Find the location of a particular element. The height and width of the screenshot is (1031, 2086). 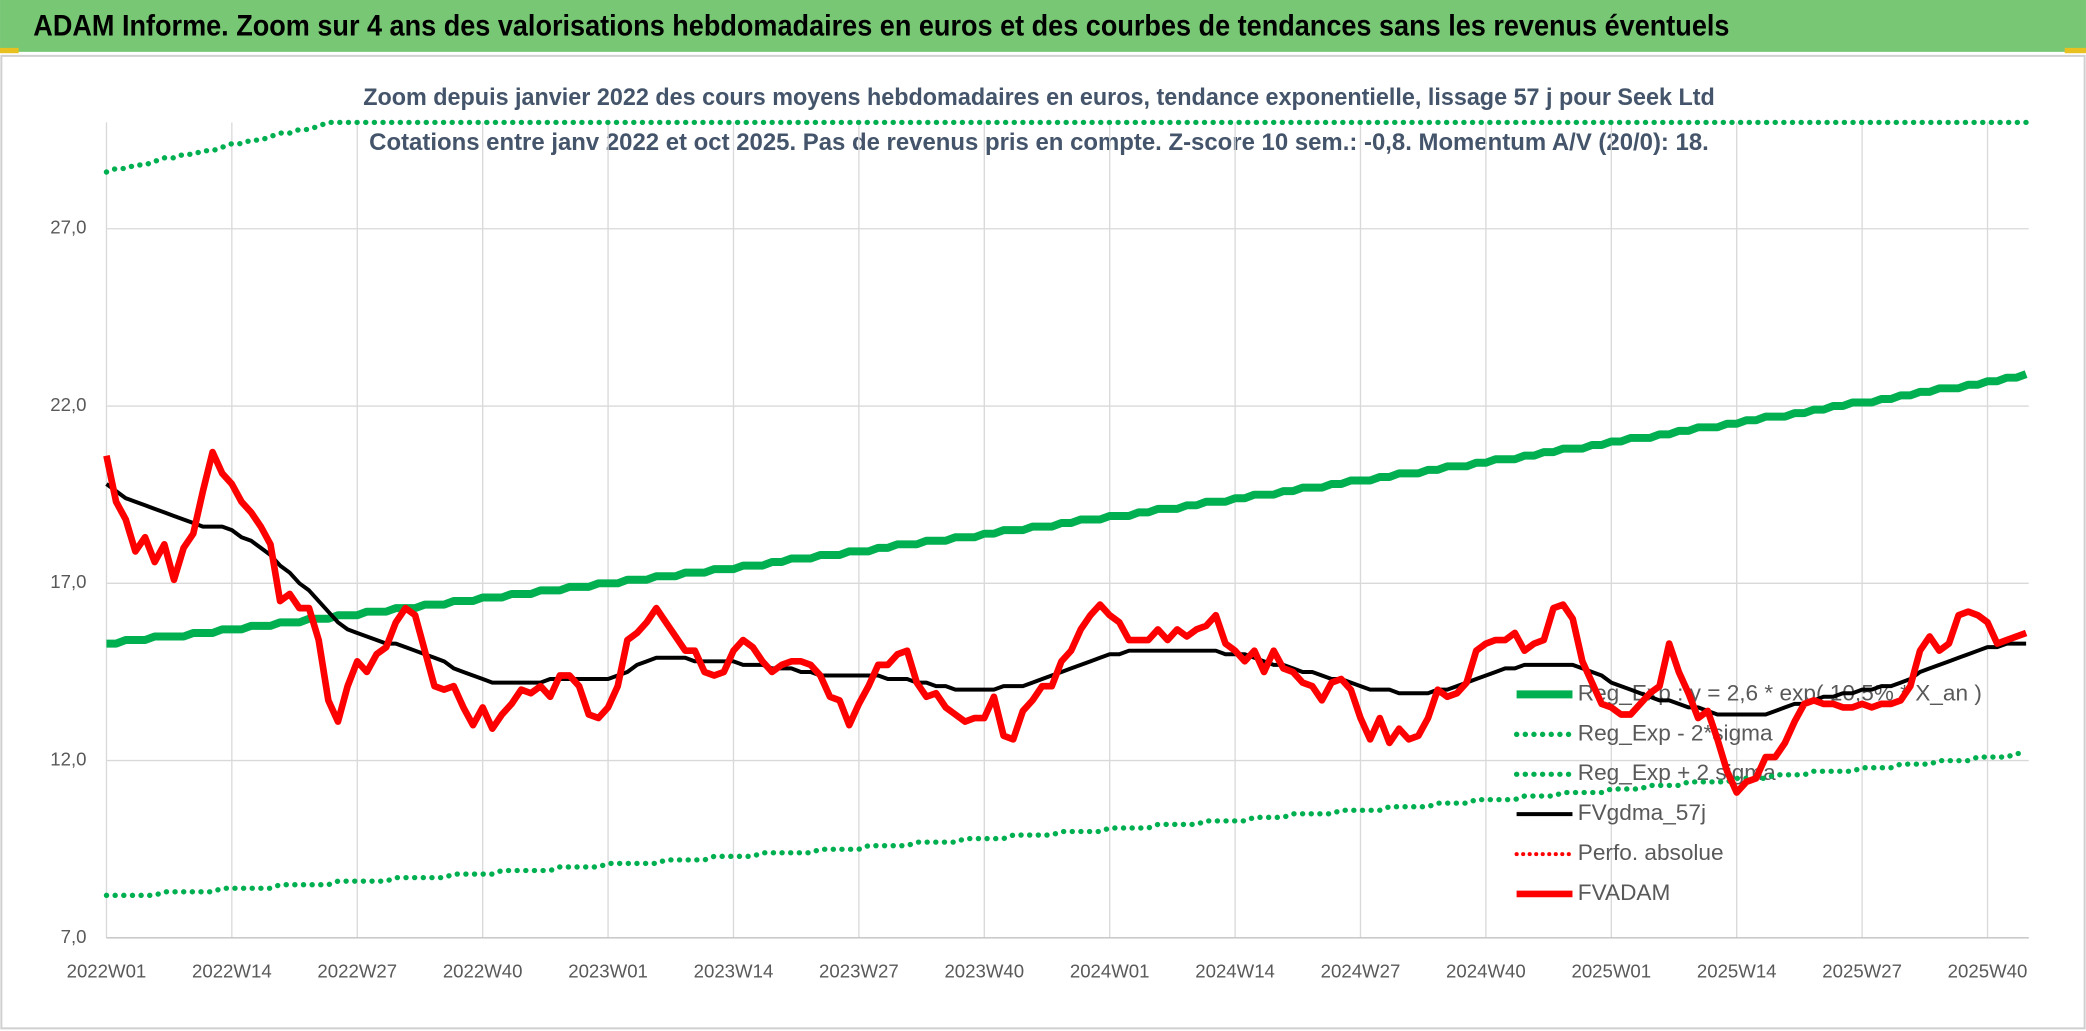

y-tick-label: 27,0 is located at coordinates (68, 227).